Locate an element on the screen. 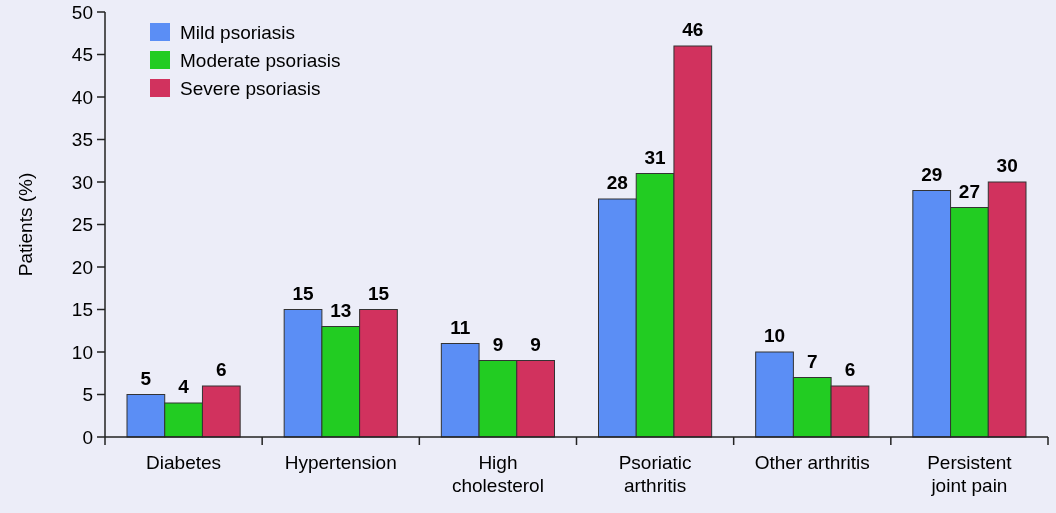 The width and height of the screenshot is (1056, 513). data-label: 28 is located at coordinates (617, 182).